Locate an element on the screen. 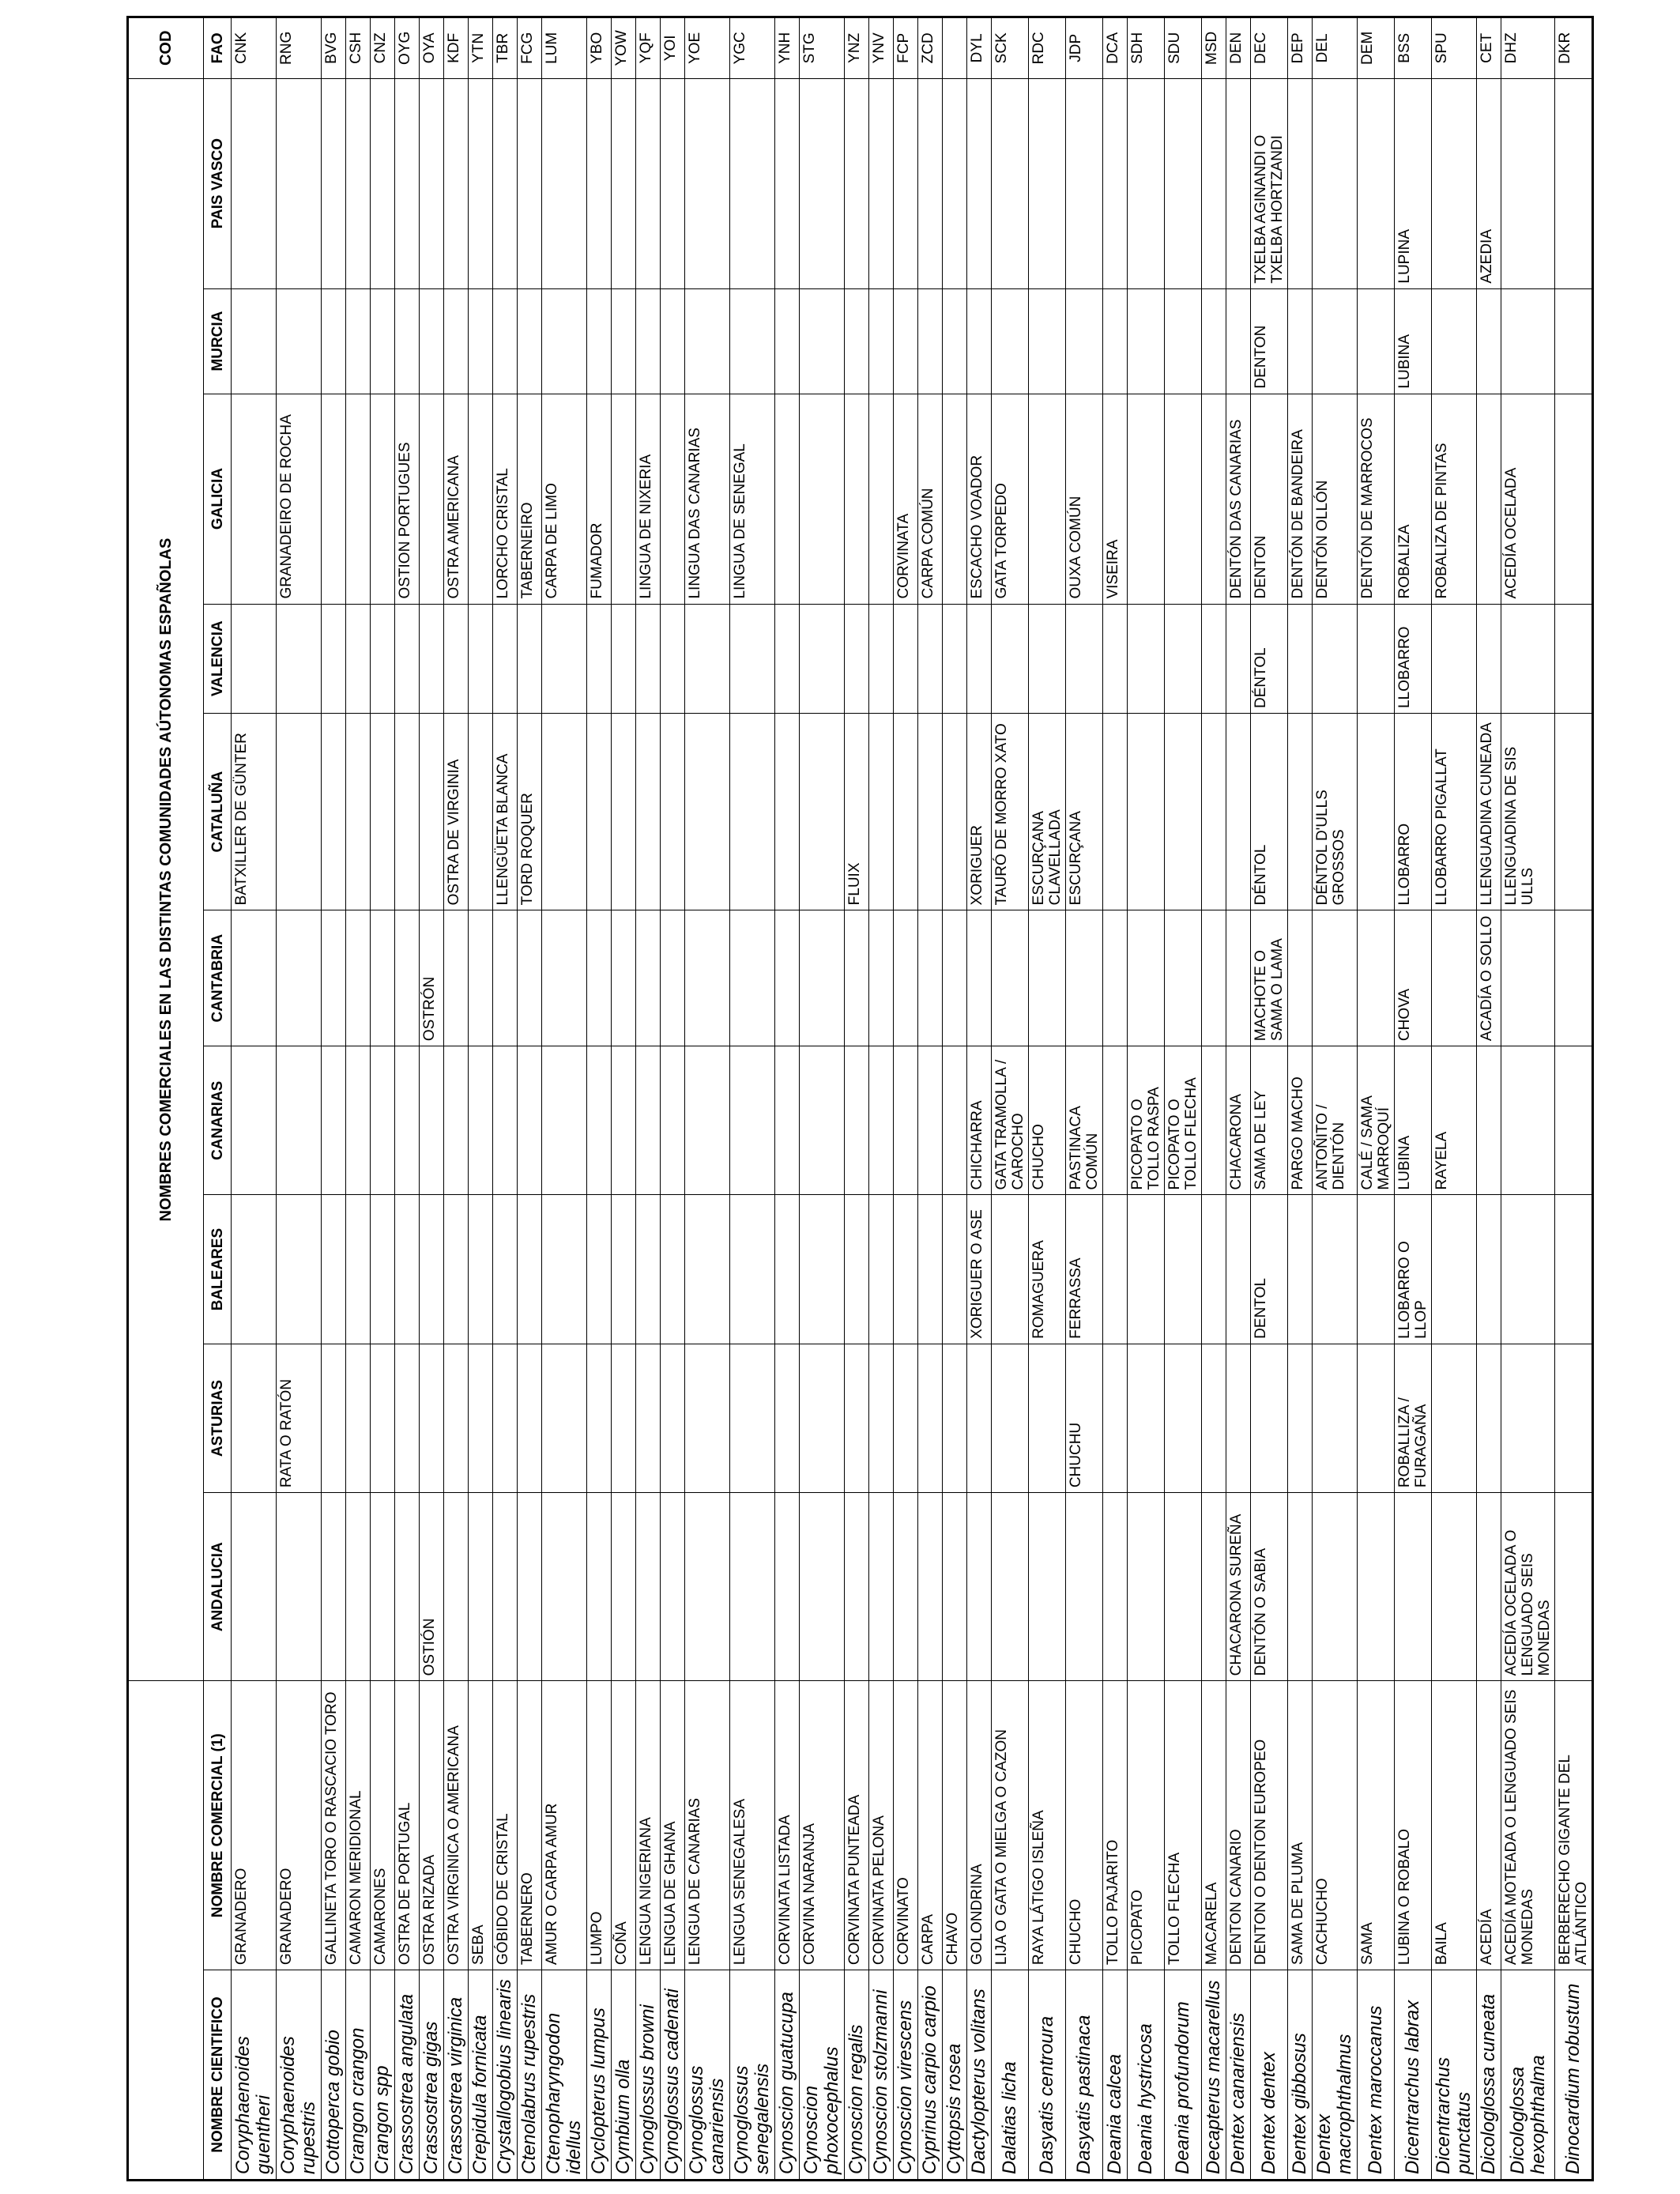 This screenshot has width=1680, height=2194. scientific-name-cell: Deania profundorum is located at coordinates (1183, 2075).